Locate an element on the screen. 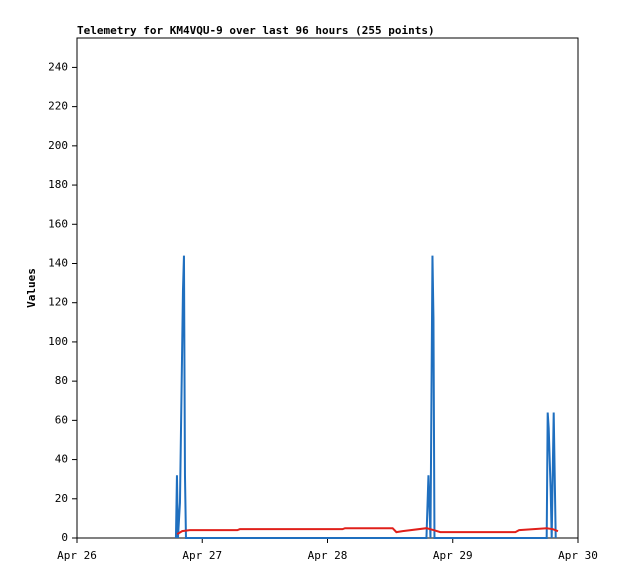 This screenshot has width=618, height=579. y-tick-label: 180 is located at coordinates (58, 184).